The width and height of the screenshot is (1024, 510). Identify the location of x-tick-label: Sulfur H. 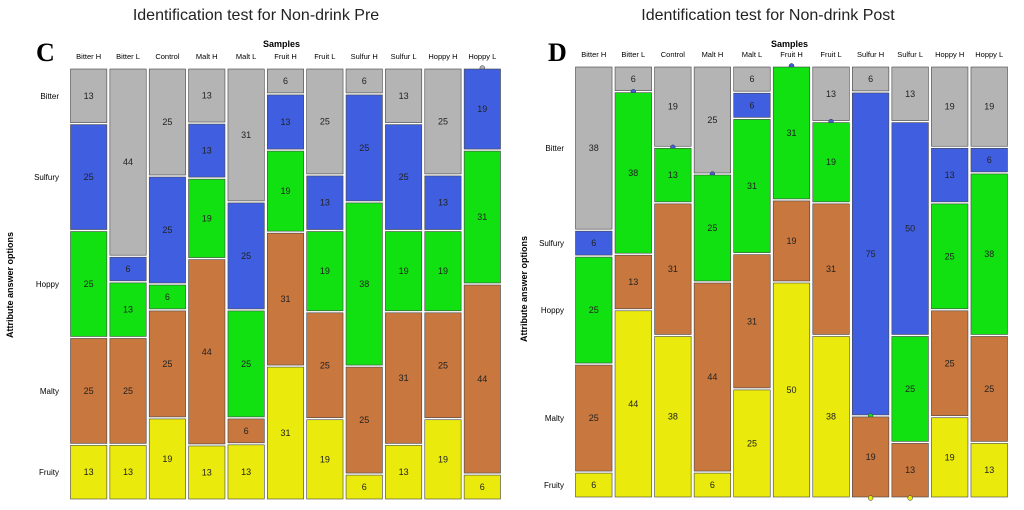
(870, 54).